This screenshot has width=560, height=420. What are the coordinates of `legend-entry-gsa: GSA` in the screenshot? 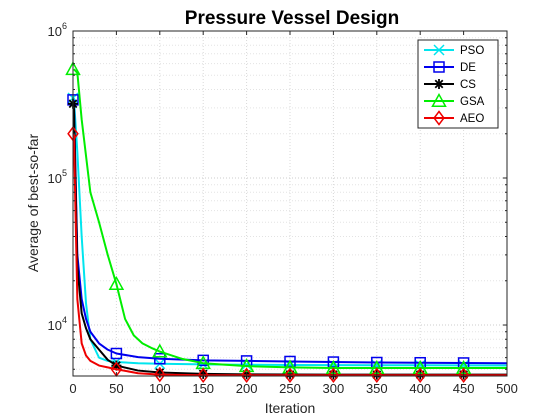 It's located at (454, 100).